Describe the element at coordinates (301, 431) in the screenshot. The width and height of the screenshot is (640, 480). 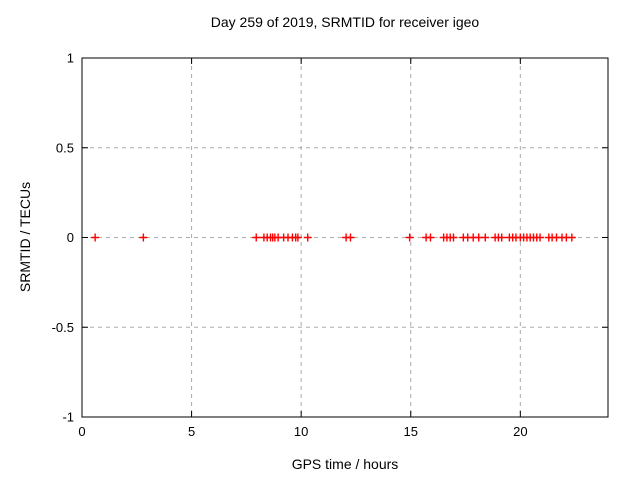
I see `x-tick-label: 10` at that location.